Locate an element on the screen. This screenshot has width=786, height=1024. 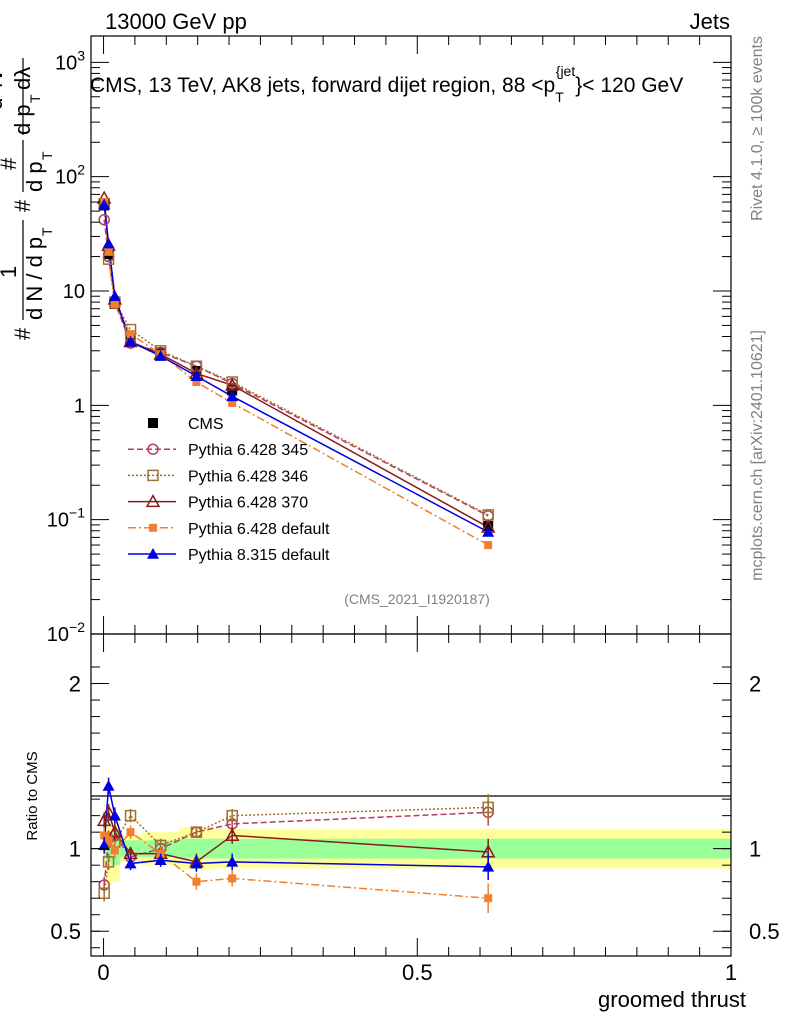
svg-text: d is located at coordinates (3, 104).